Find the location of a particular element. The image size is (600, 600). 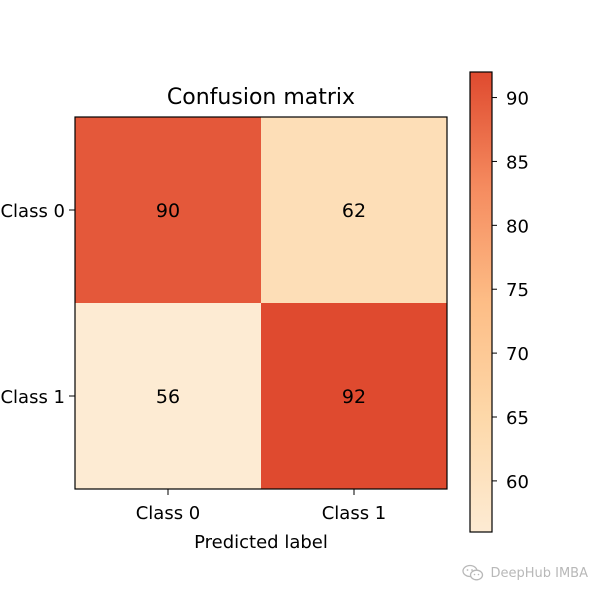

colorbar-tick-label: 65 is located at coordinates (517, 418).